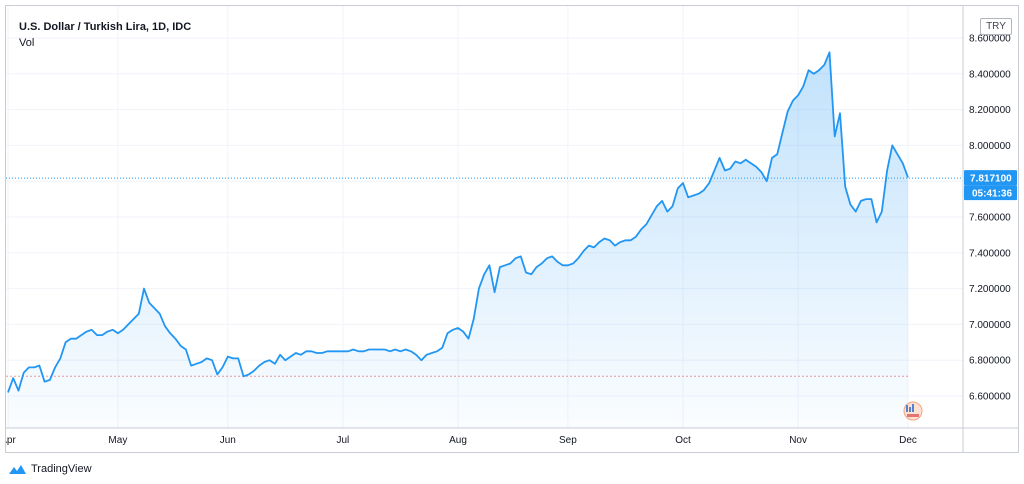  I want to click on tradingview-logo: TradingView, so click(49, 469).